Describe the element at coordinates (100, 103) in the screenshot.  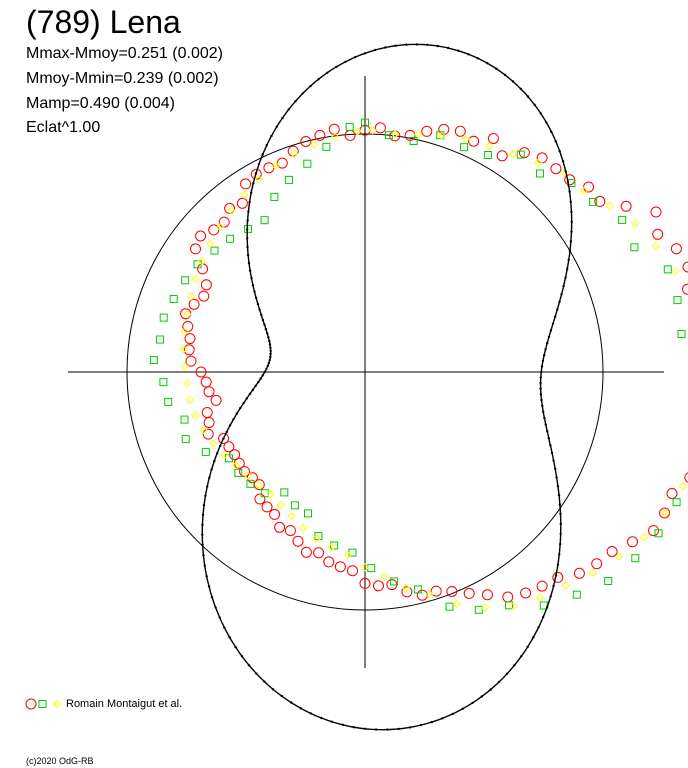
I see `stat-mamp: Mamp=0.490 (0.004)` at that location.